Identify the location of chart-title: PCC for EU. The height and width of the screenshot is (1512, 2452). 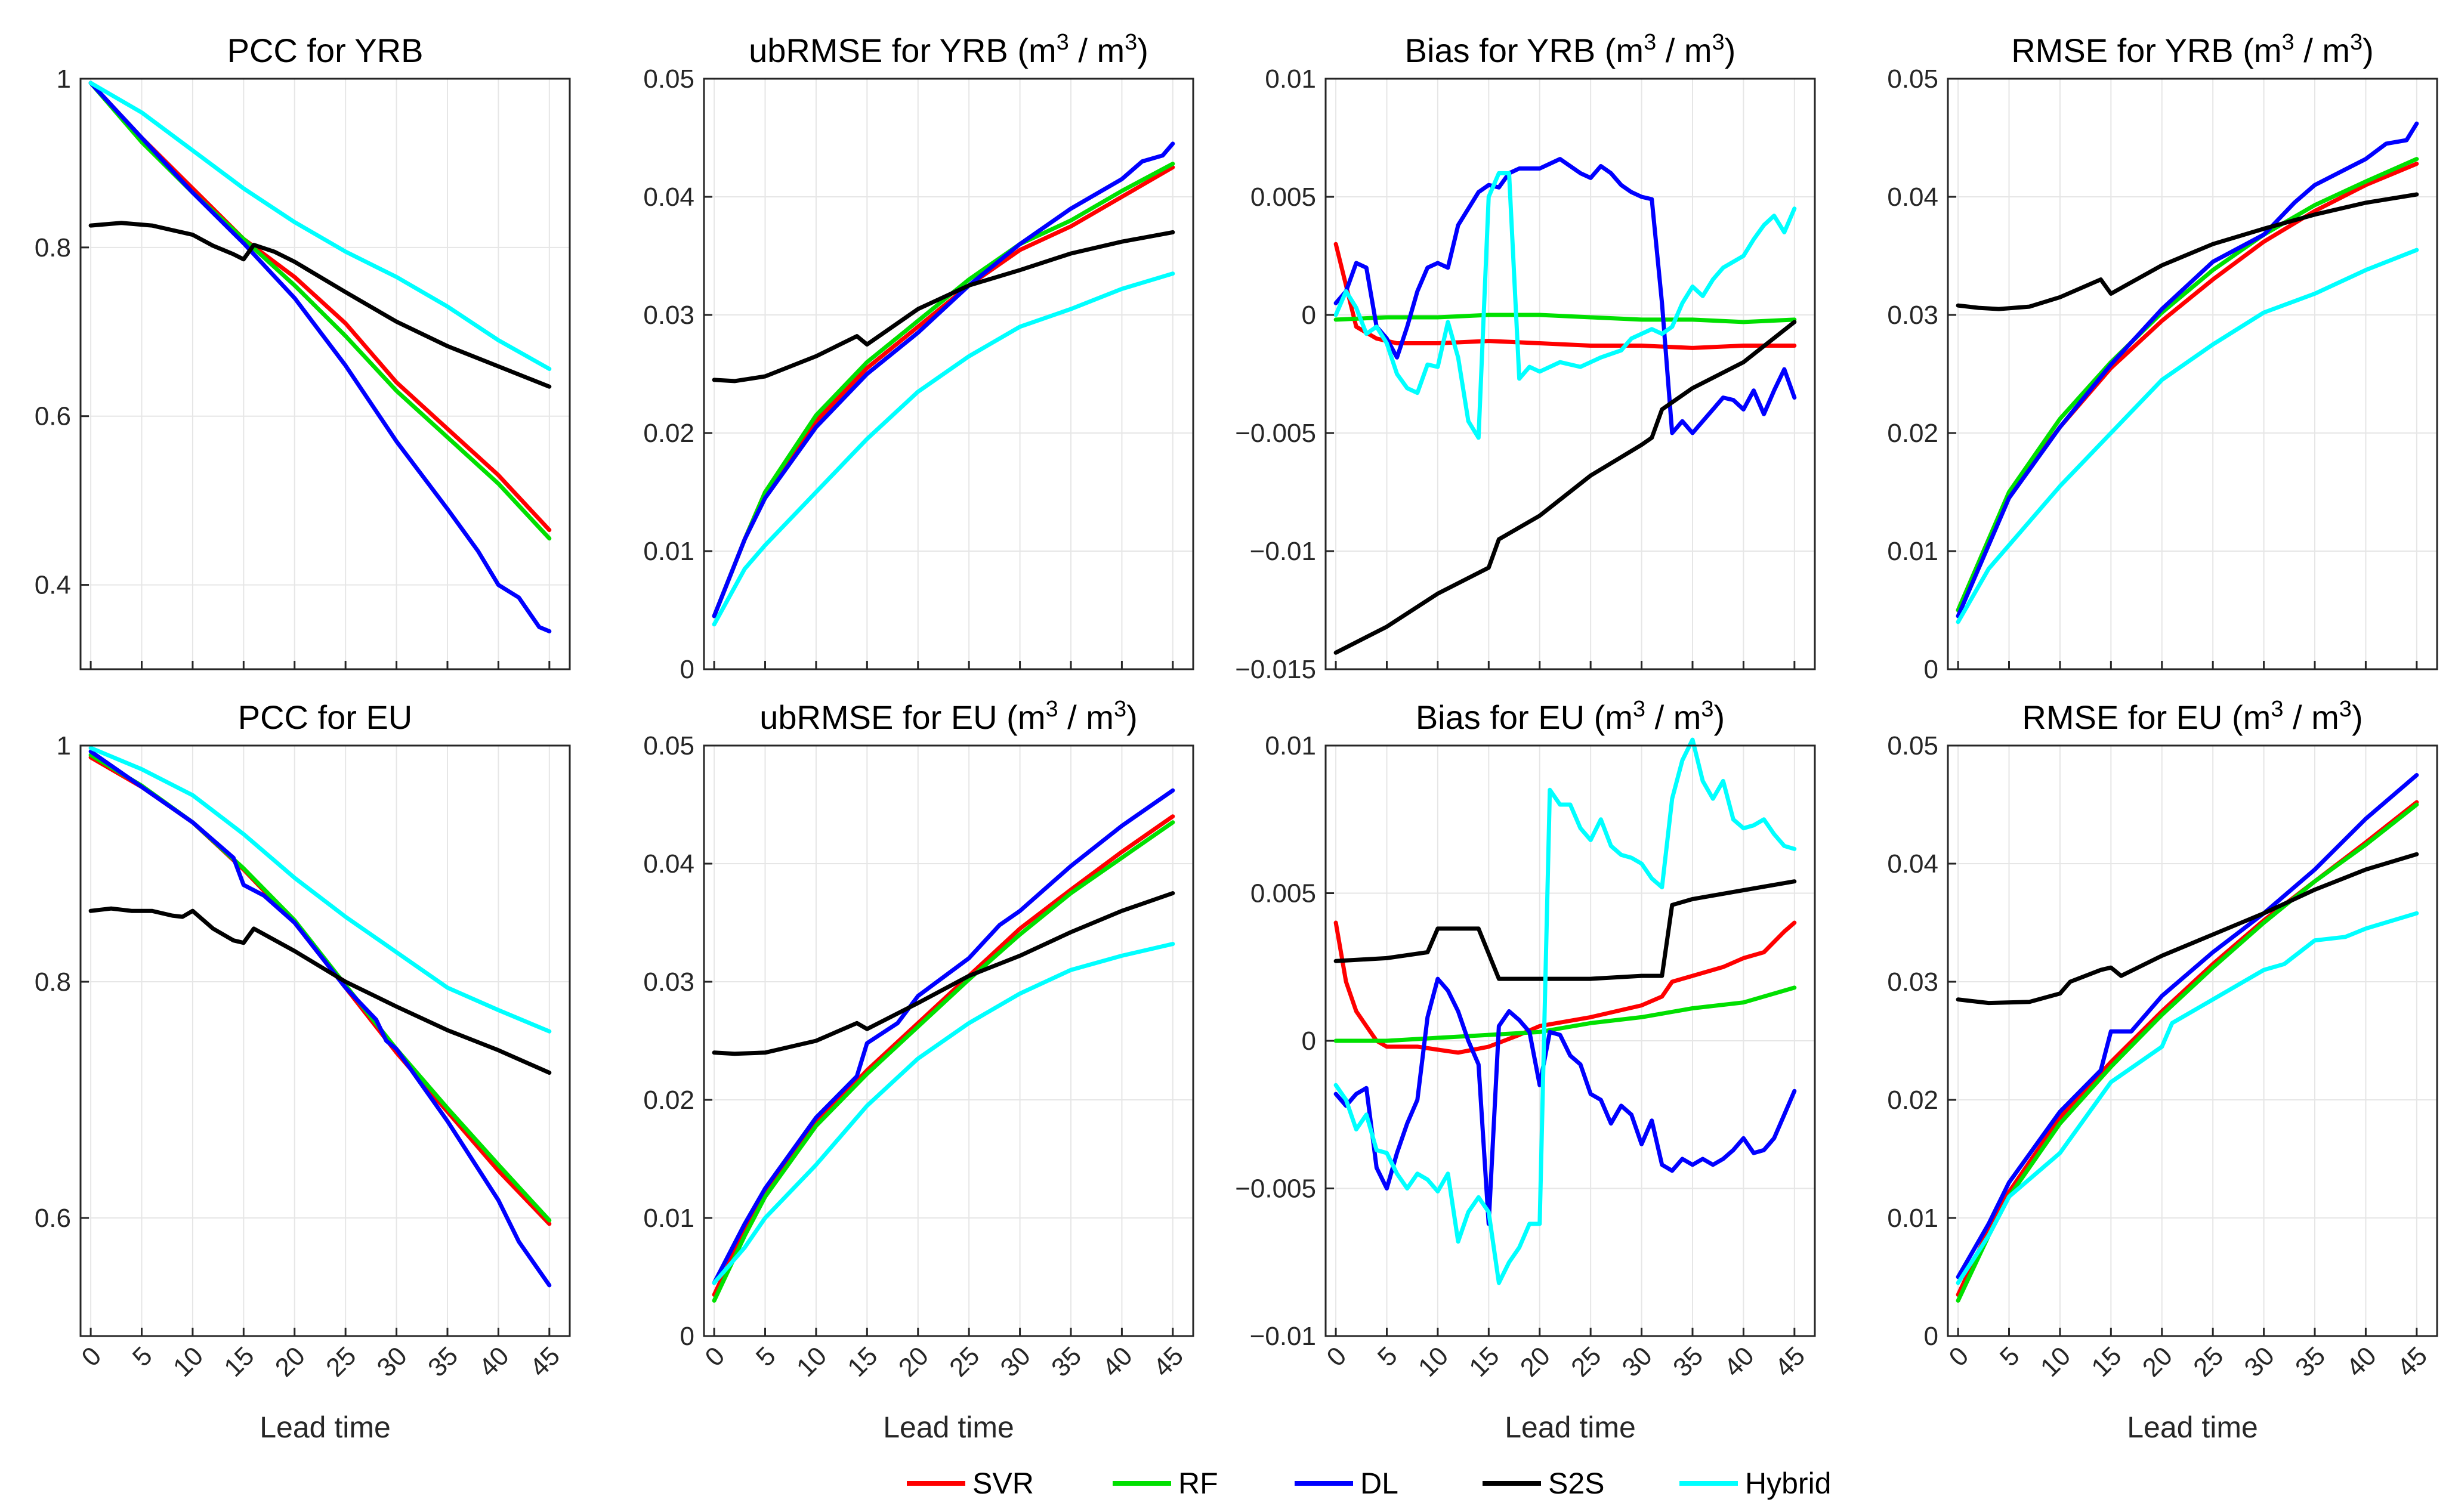
(325, 717).